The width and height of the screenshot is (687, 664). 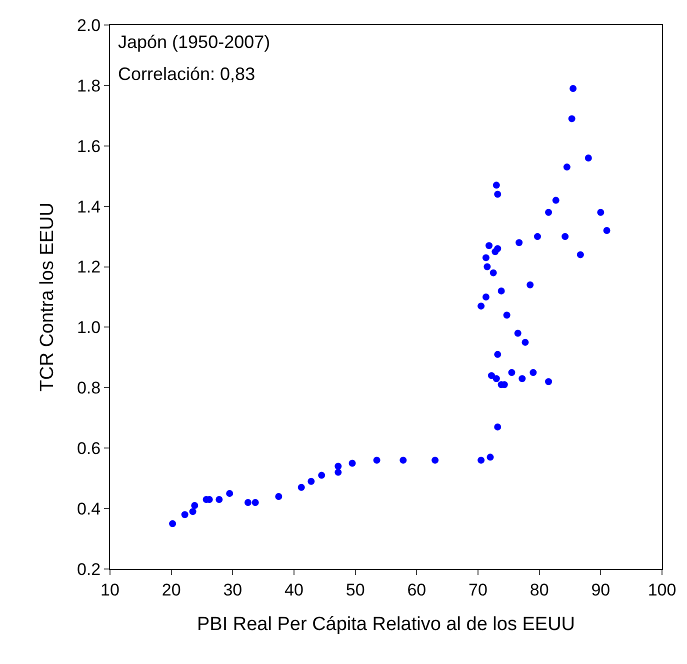 What do you see at coordinates (294, 590) in the screenshot?
I see `x-tick-label: 40` at bounding box center [294, 590].